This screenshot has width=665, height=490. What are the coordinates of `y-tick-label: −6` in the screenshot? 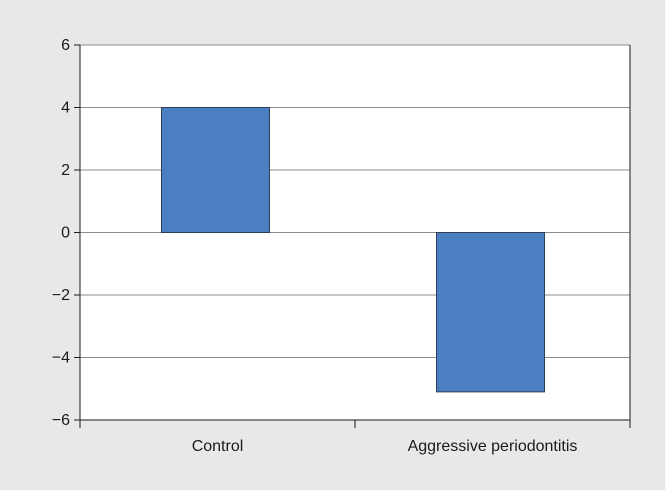 It's located at (61, 420).